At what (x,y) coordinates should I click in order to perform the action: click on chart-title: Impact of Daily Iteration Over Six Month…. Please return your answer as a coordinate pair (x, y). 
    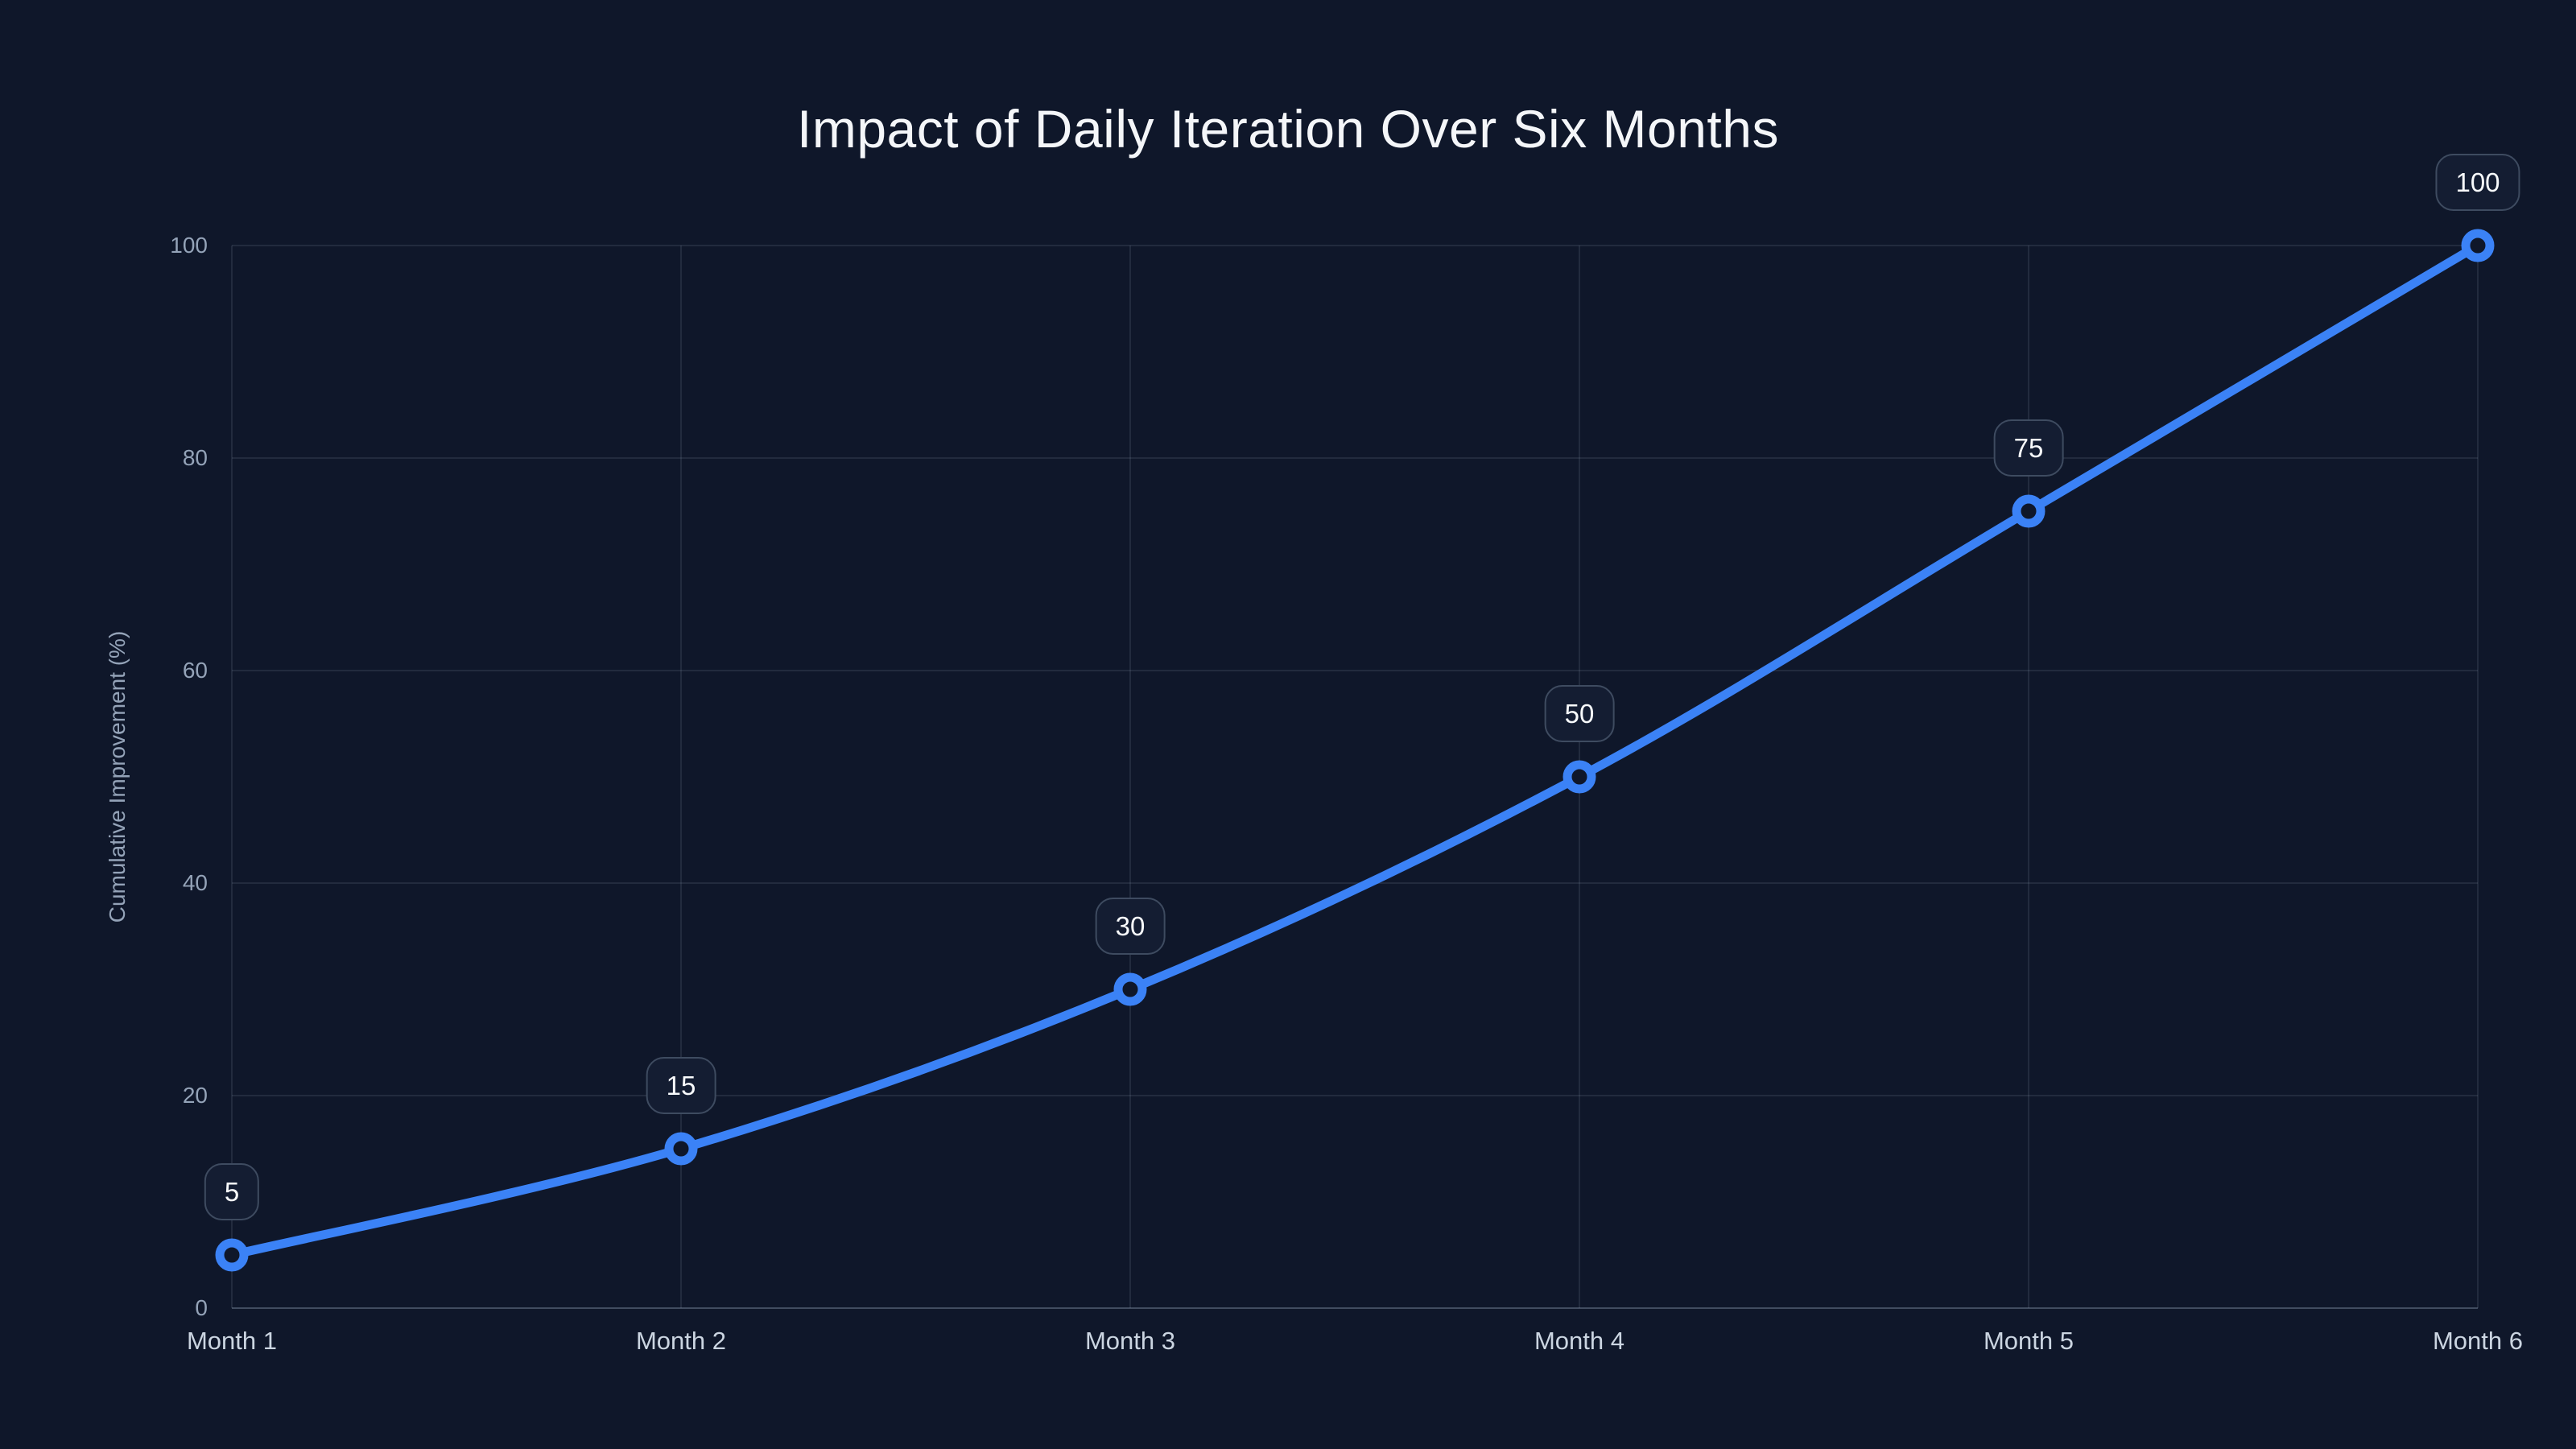
    Looking at the image, I should click on (1288, 129).